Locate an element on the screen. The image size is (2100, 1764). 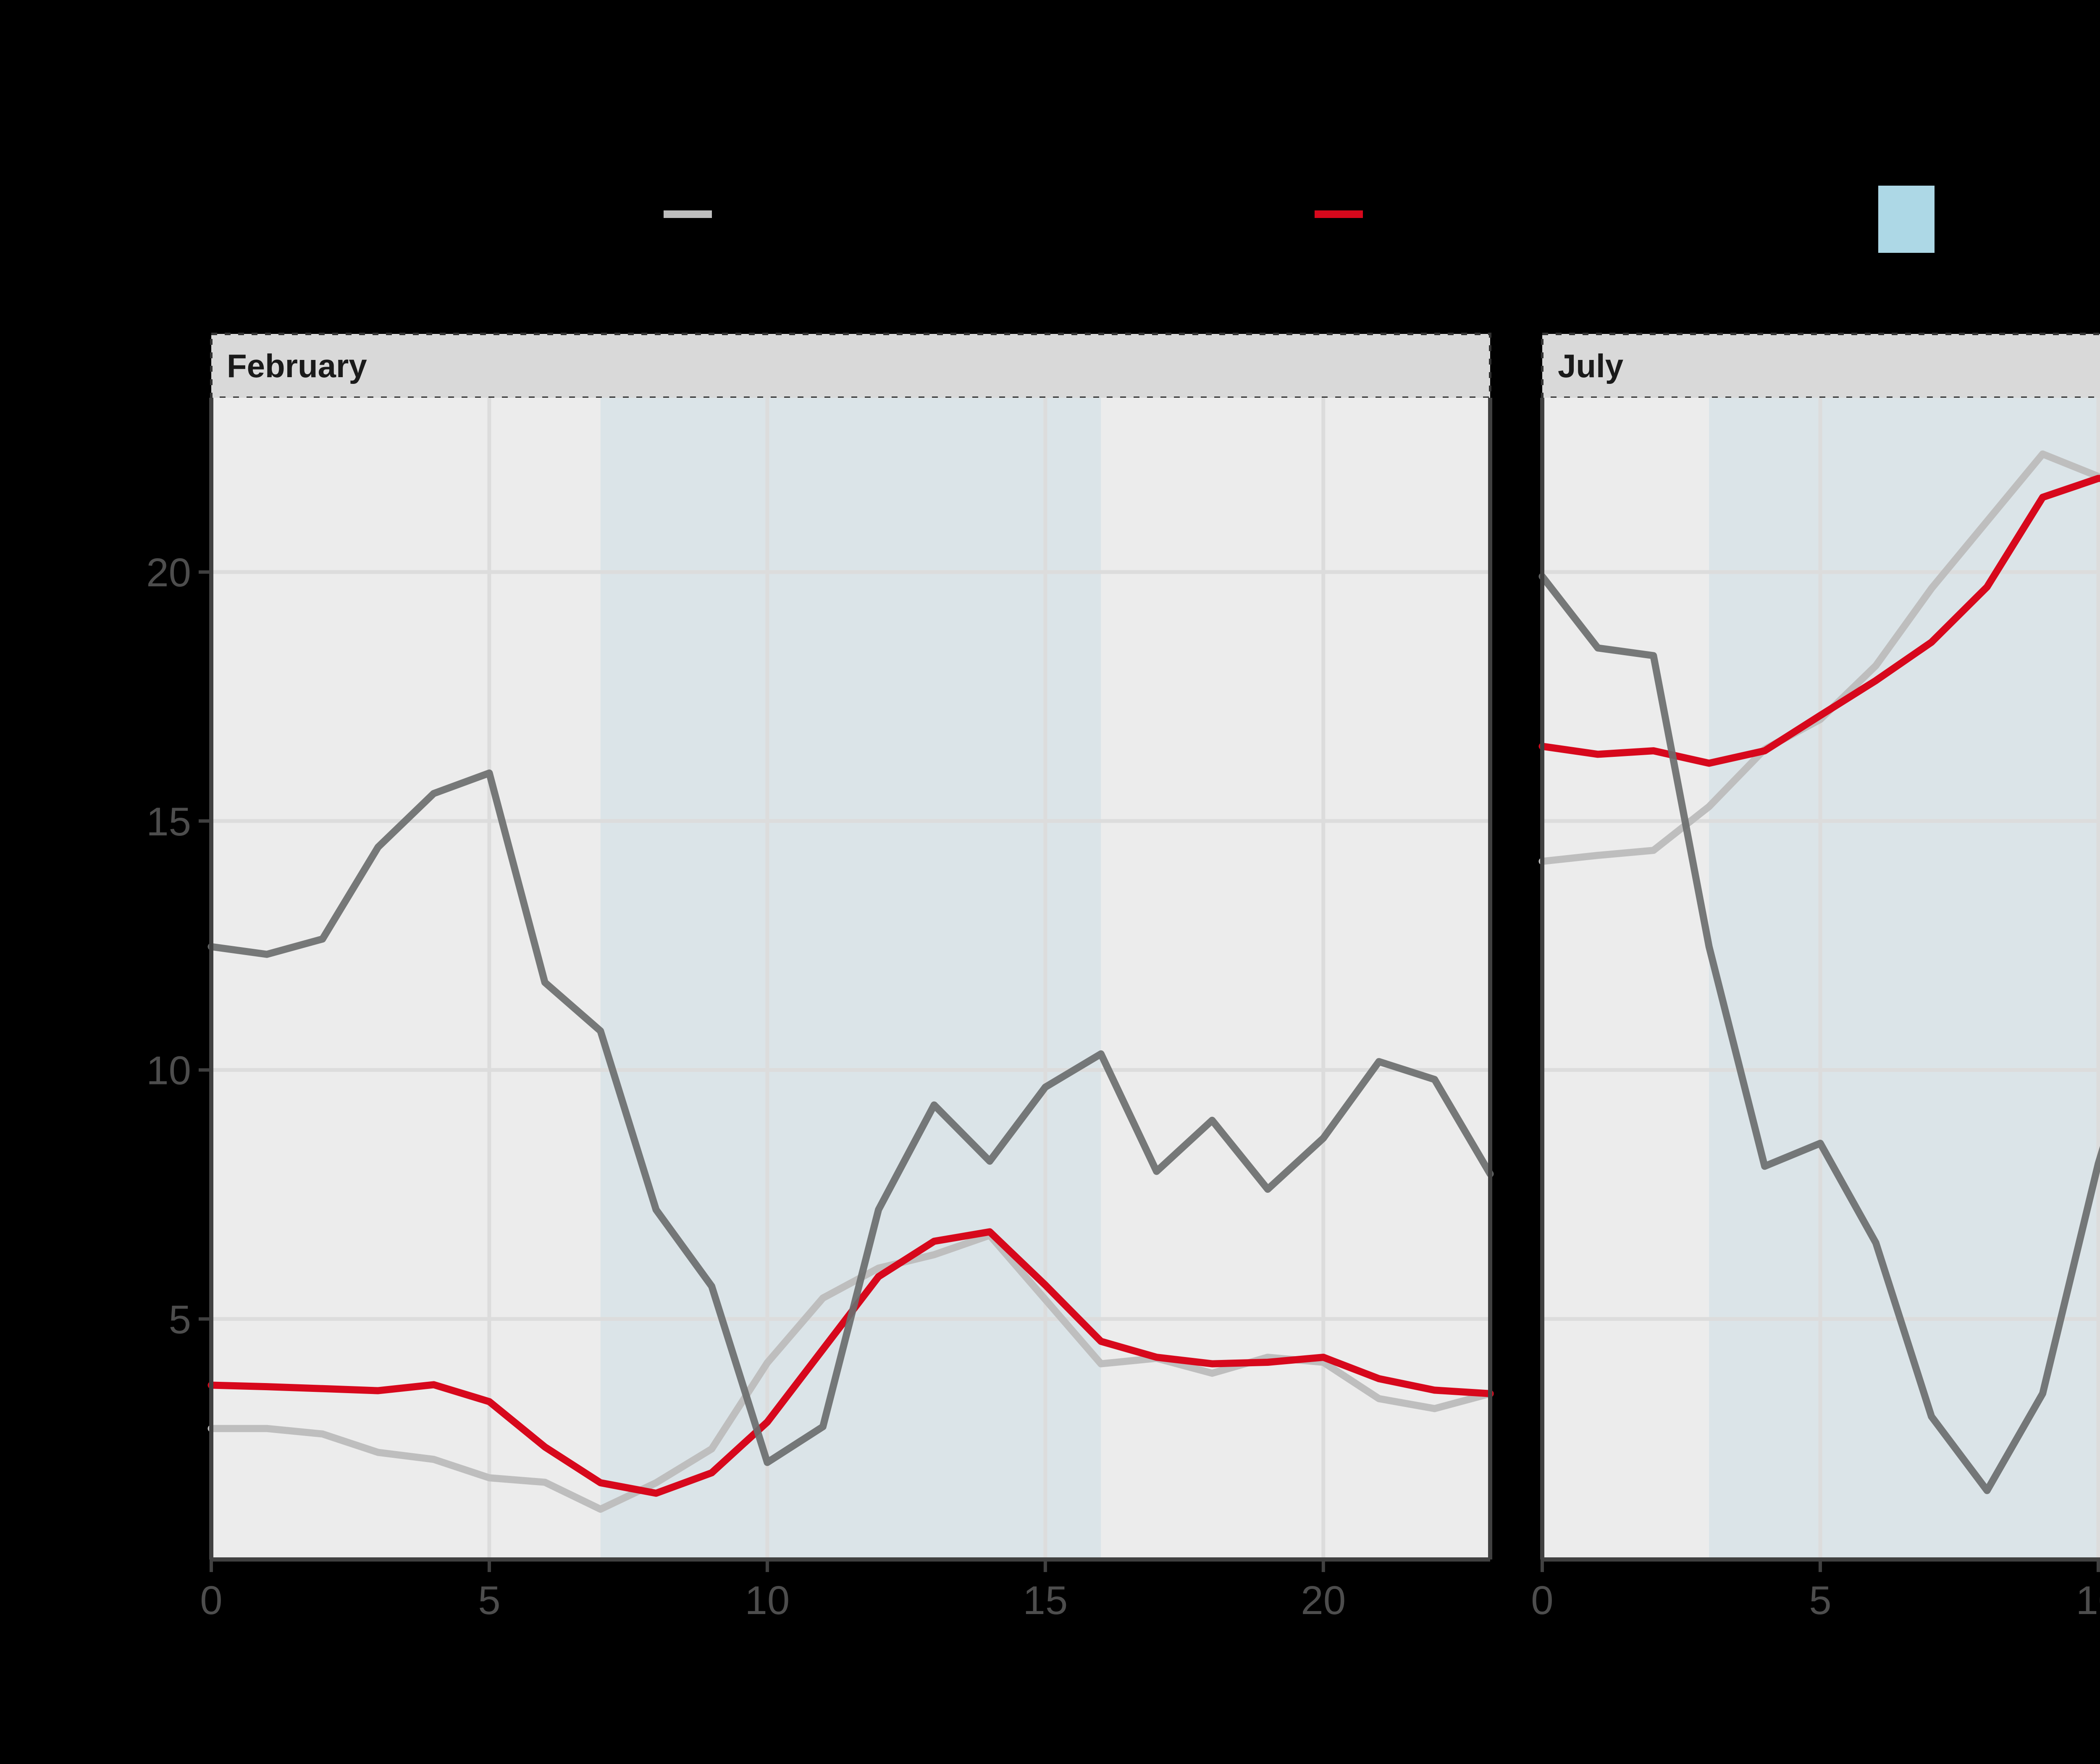
legend is located at coordinates (1299, 219).